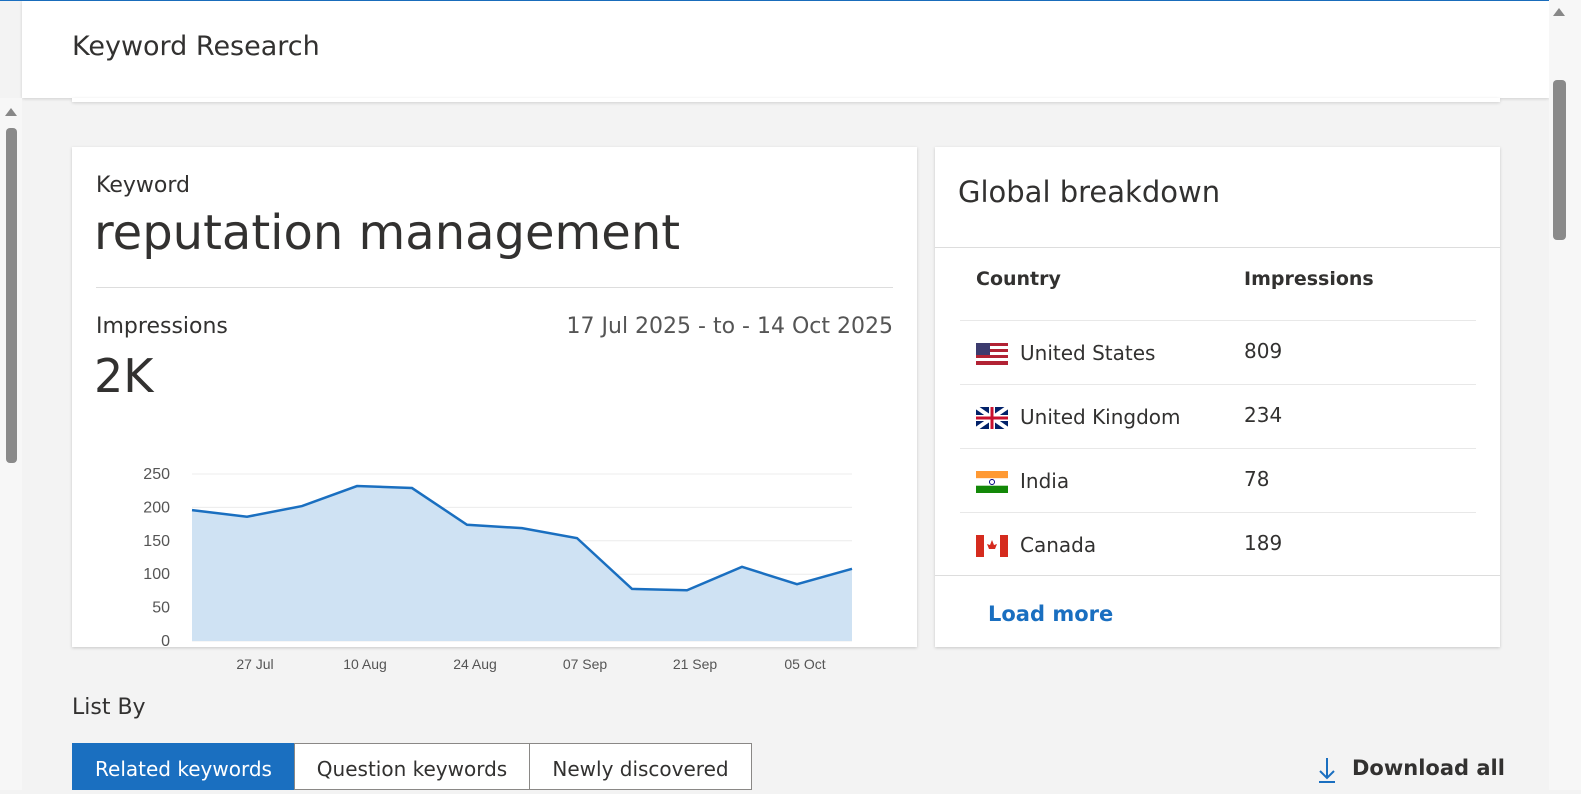  What do you see at coordinates (156, 541) in the screenshot?
I see `y-tick-label: 150` at bounding box center [156, 541].